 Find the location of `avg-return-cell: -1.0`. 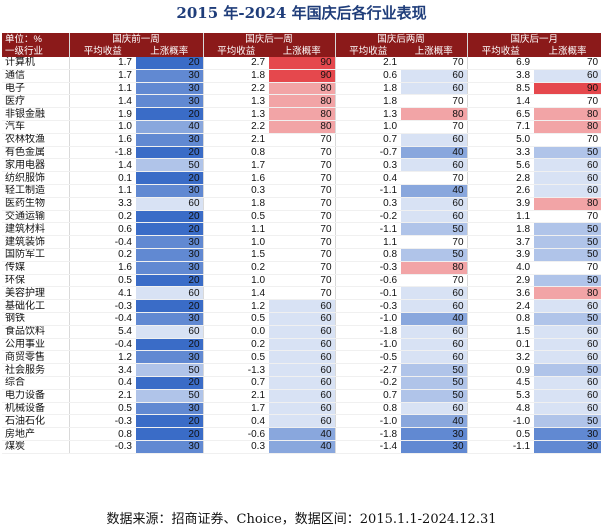

avg-return-cell: -1.0 is located at coordinates (368, 319).